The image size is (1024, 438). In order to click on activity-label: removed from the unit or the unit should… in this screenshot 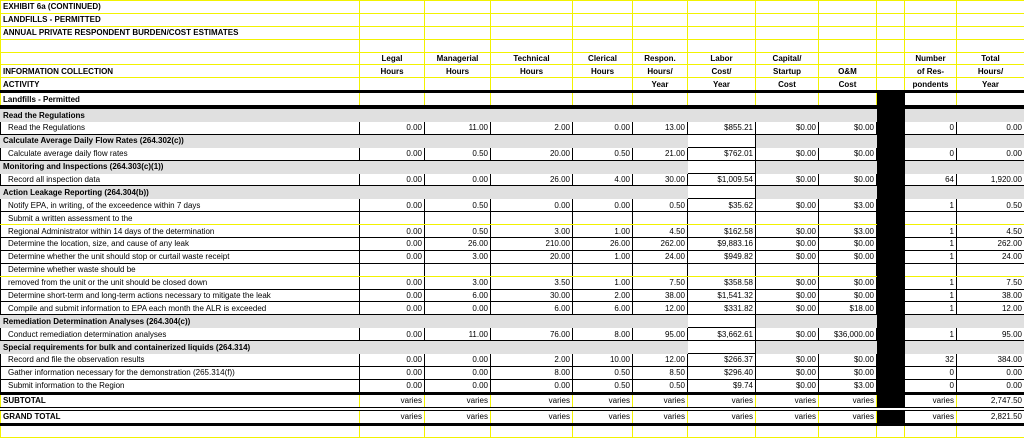, I will do `click(180, 282)`.